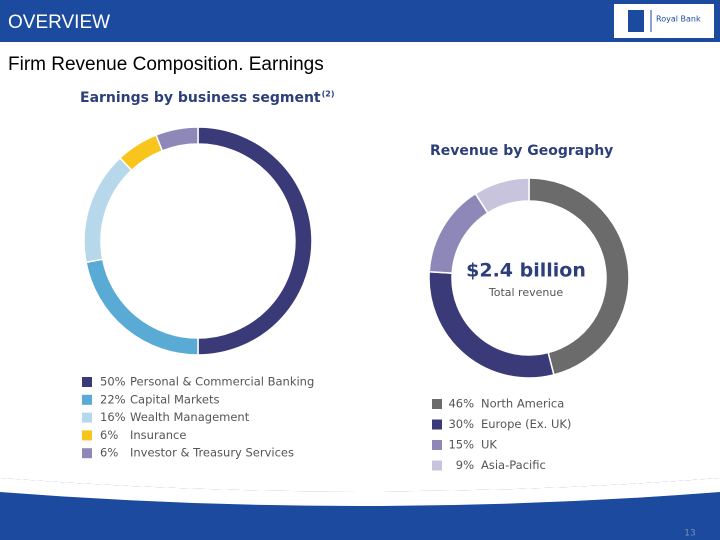 The height and width of the screenshot is (540, 720). Describe the element at coordinates (461, 424) in the screenshot. I see `legend-value: 30%` at that location.